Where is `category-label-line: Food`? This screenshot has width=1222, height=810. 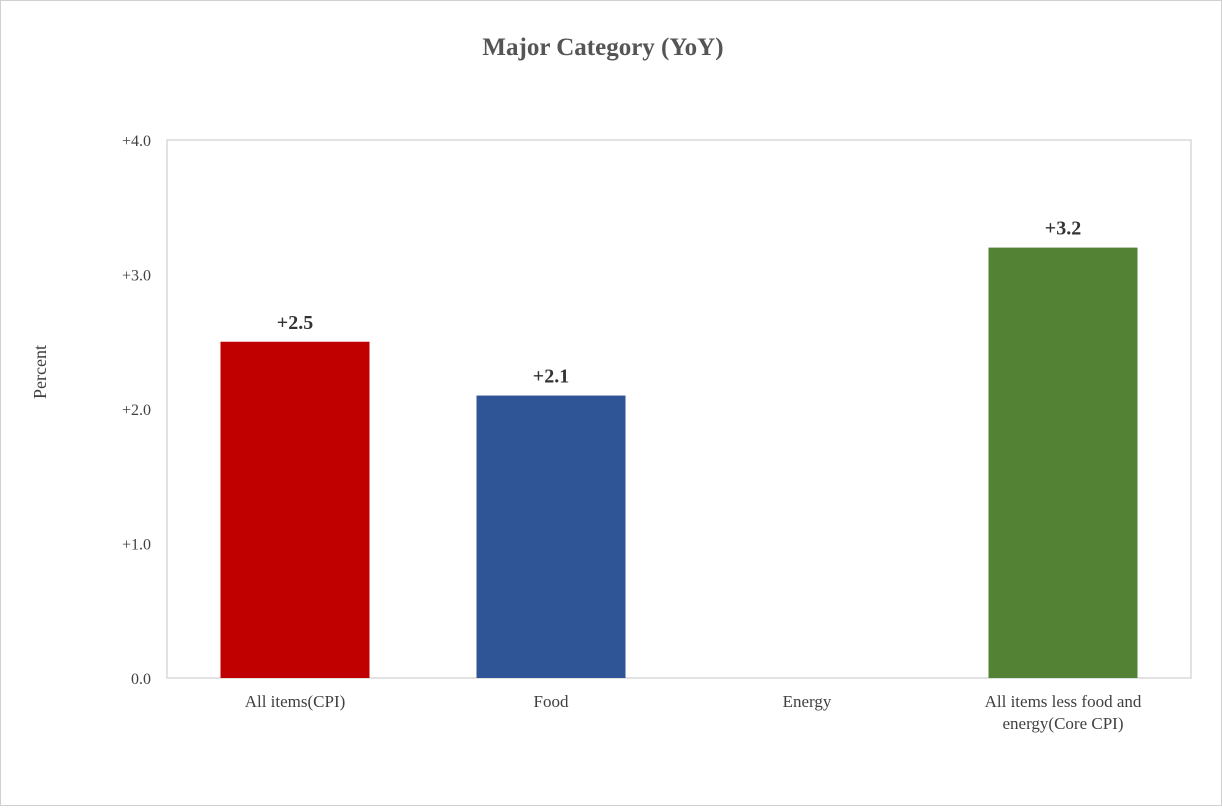
category-label-line: Food is located at coordinates (551, 701).